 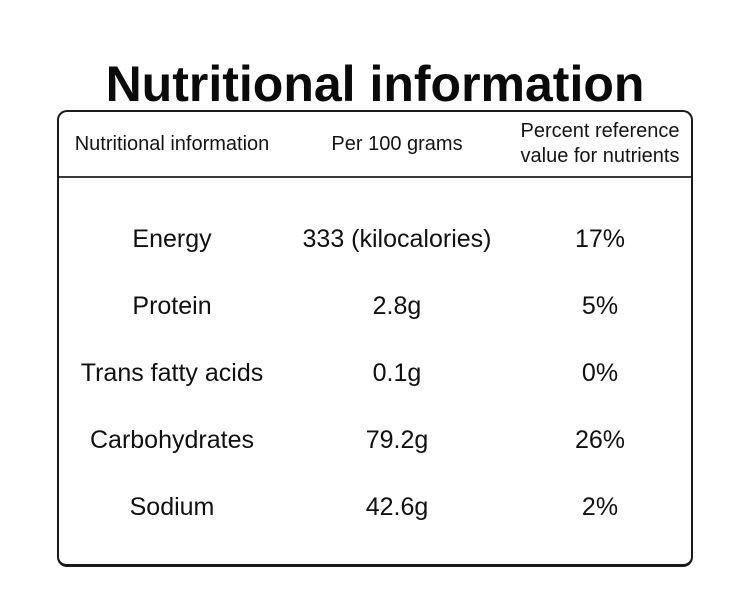 What do you see at coordinates (600, 239) in the screenshot?
I see `cell-percent-reference: 17%` at bounding box center [600, 239].